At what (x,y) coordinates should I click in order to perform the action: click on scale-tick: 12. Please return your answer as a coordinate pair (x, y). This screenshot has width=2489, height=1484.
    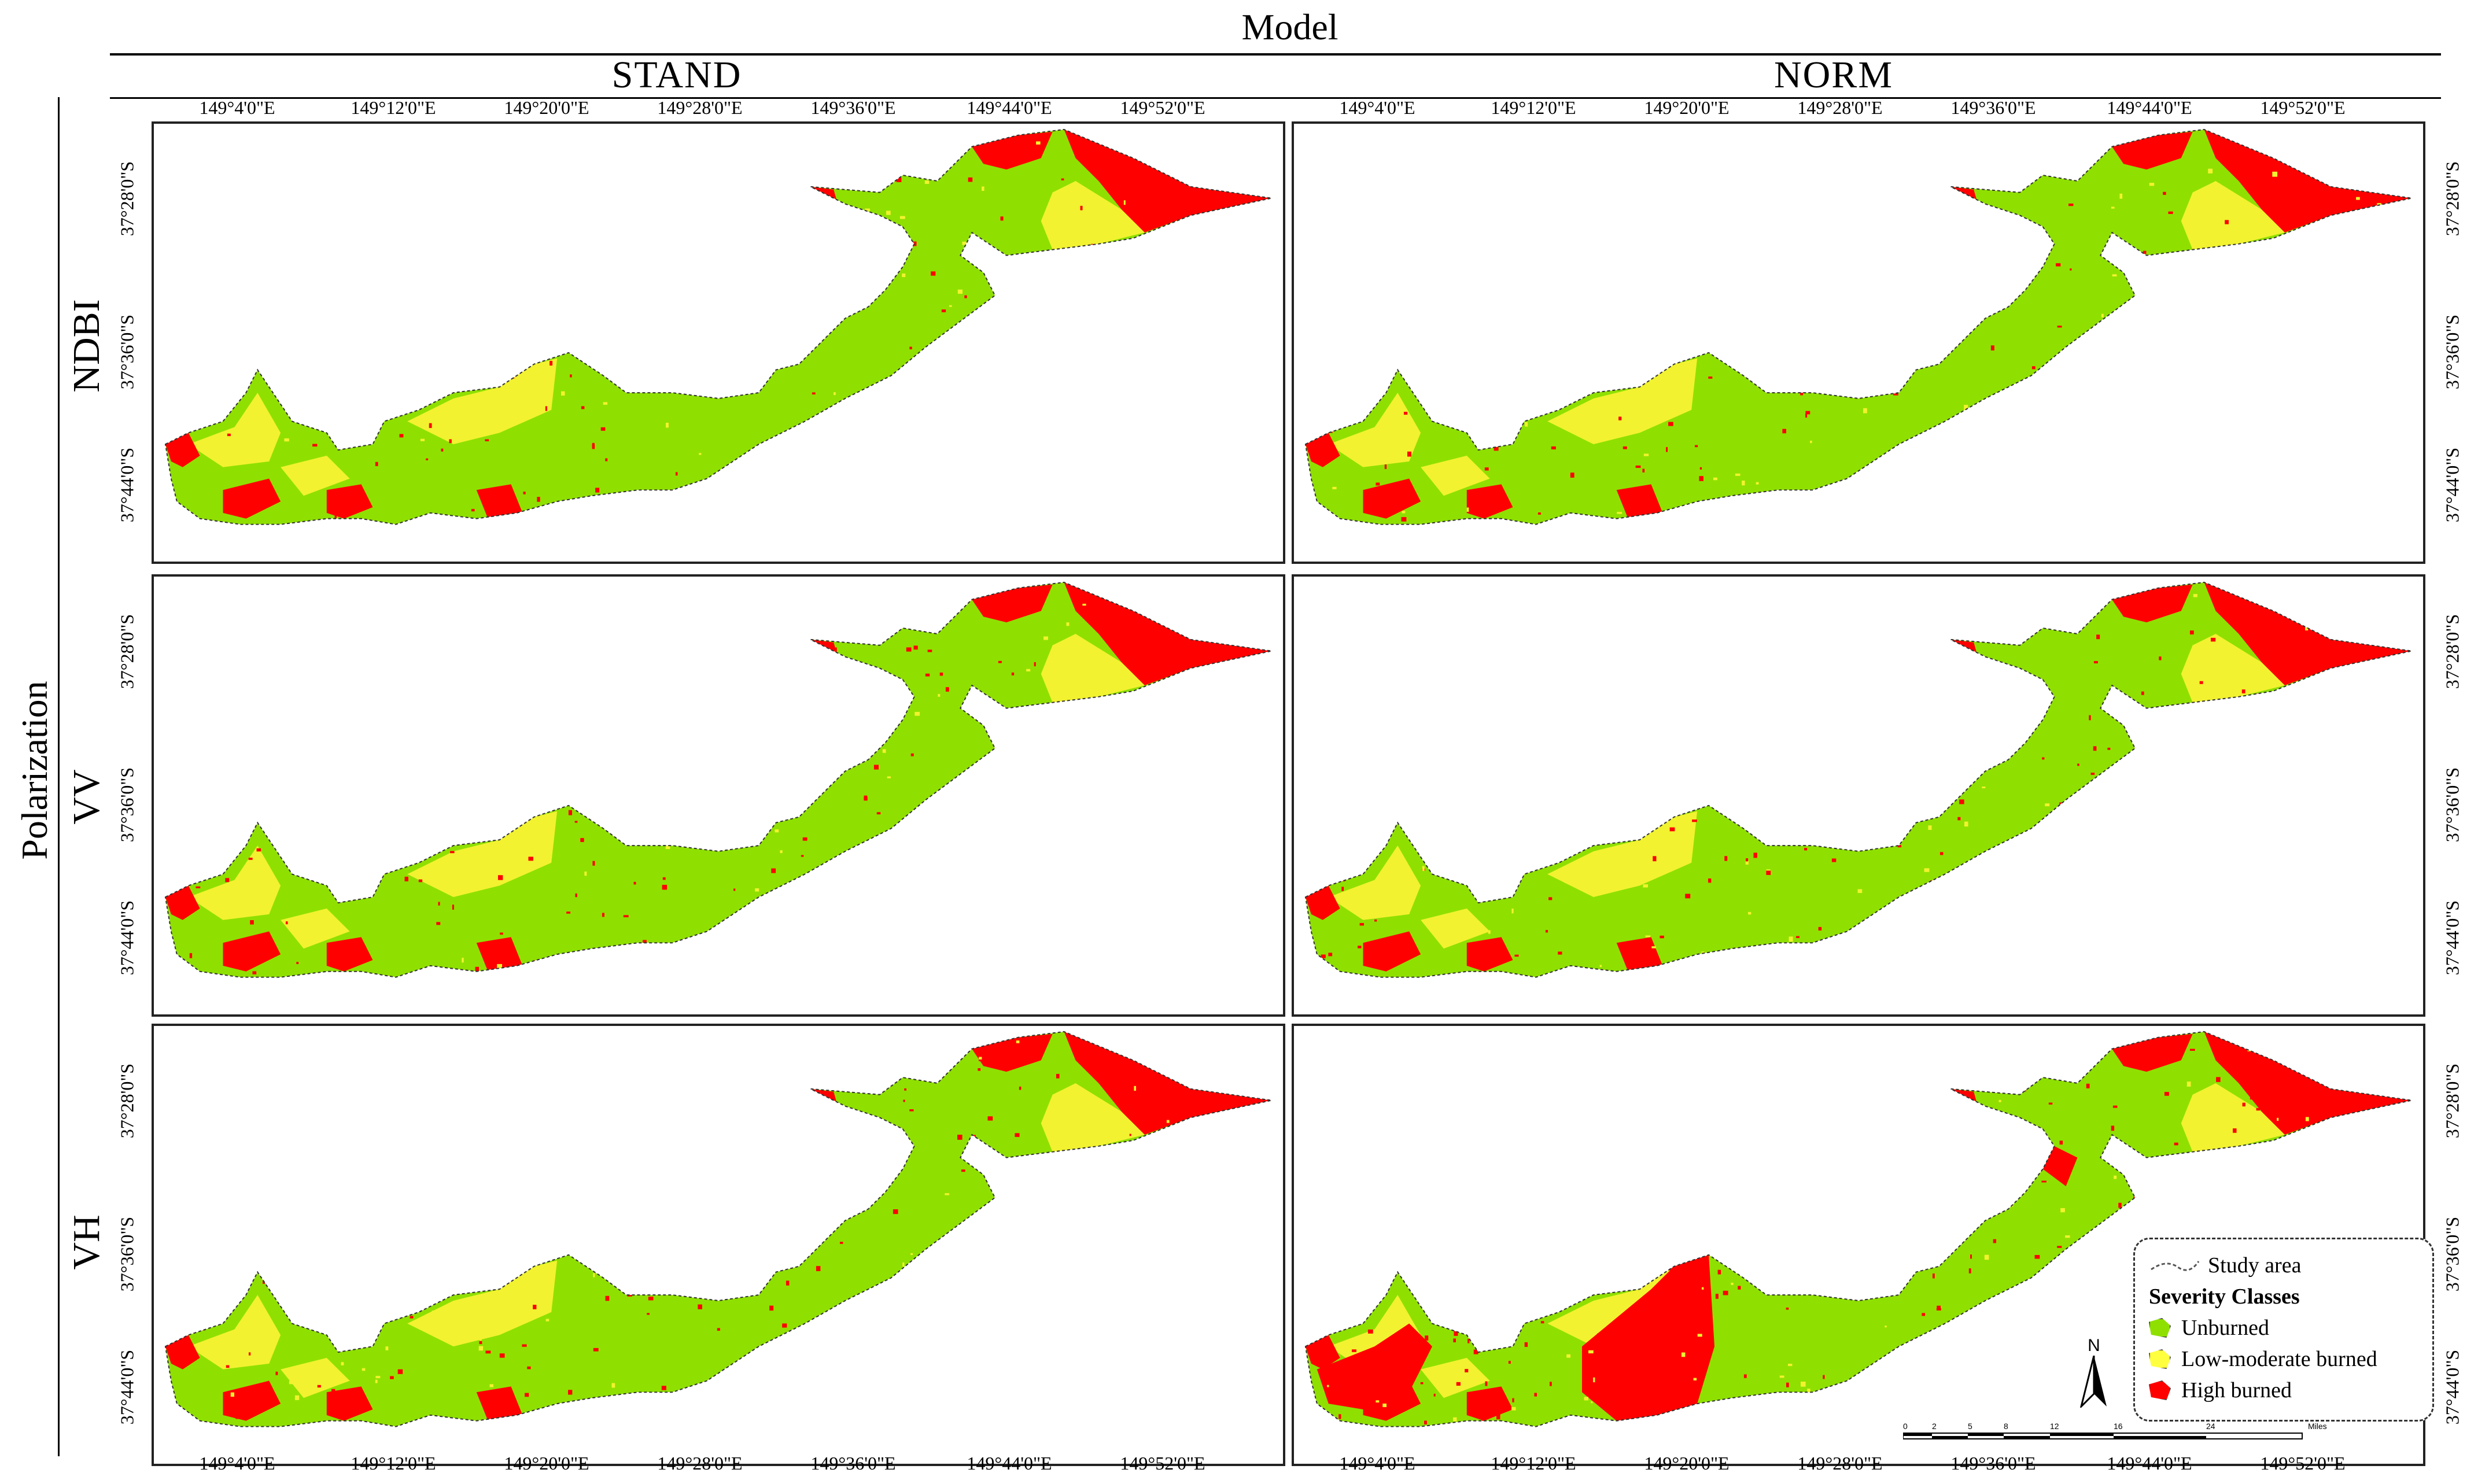
    Looking at the image, I should click on (2054, 1426).